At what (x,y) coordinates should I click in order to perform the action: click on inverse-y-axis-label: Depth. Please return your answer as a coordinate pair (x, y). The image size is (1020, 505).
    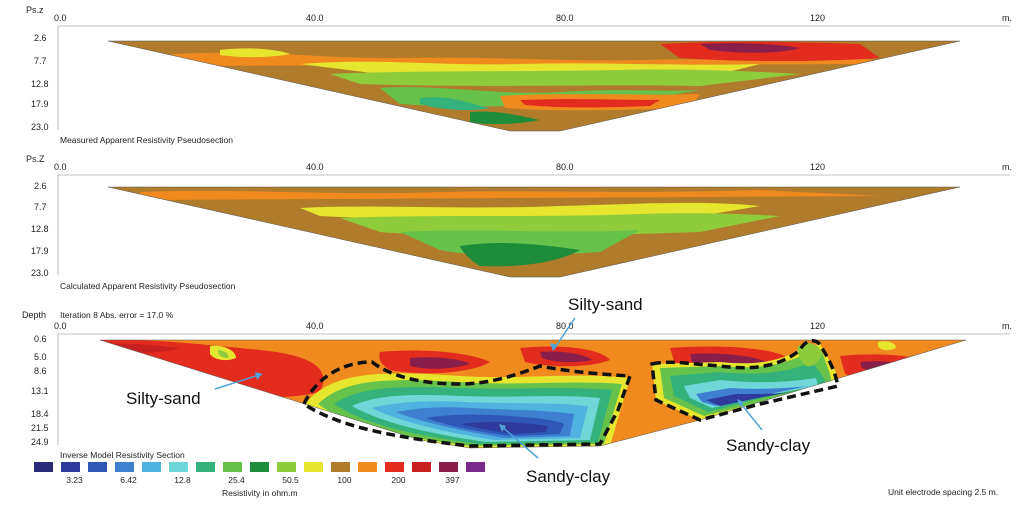
    Looking at the image, I should click on (34, 315).